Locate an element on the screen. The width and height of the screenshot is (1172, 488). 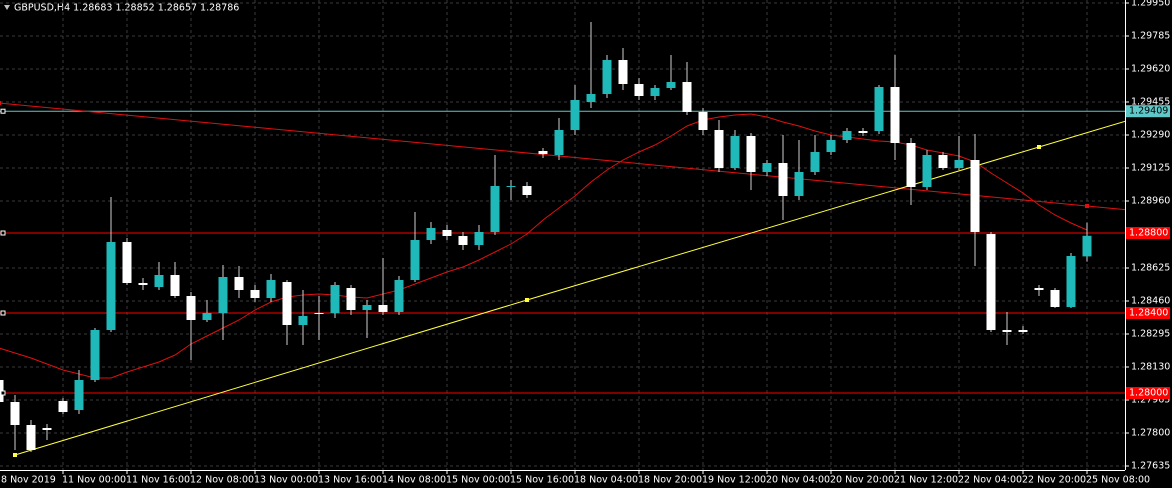
trendline-extension is located at coordinates (1081, 134).